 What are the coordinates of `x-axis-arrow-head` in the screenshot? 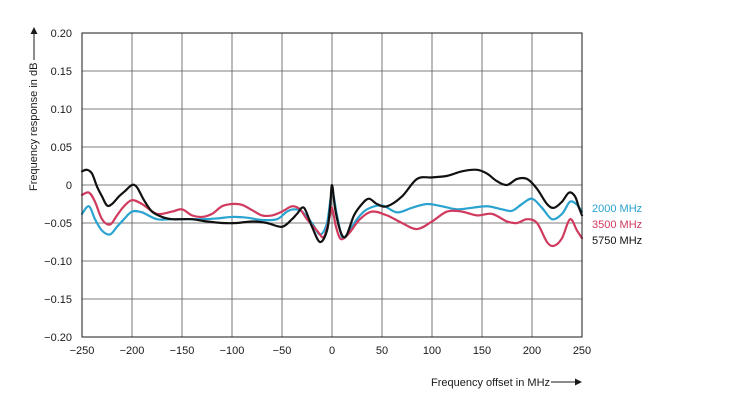 It's located at (578, 382).